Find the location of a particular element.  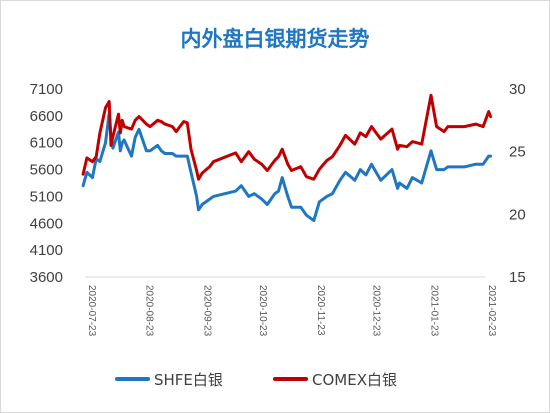

right-tick-label: 30 is located at coordinates (517, 89).